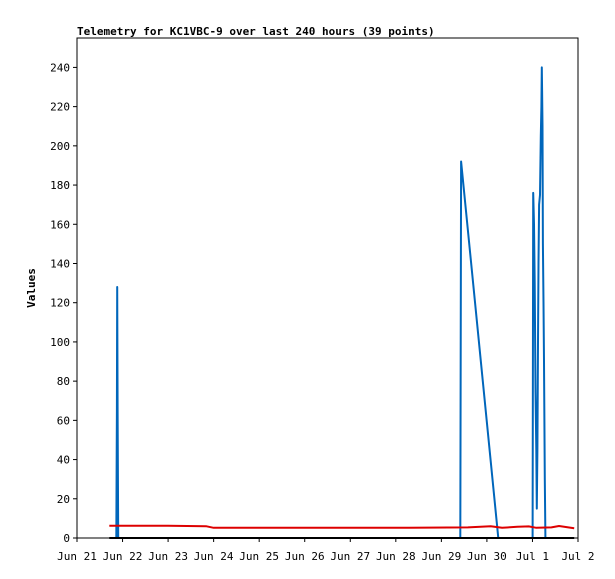 The image size is (615, 579). What do you see at coordinates (60, 342) in the screenshot?
I see `y-tick-label: 100` at bounding box center [60, 342].